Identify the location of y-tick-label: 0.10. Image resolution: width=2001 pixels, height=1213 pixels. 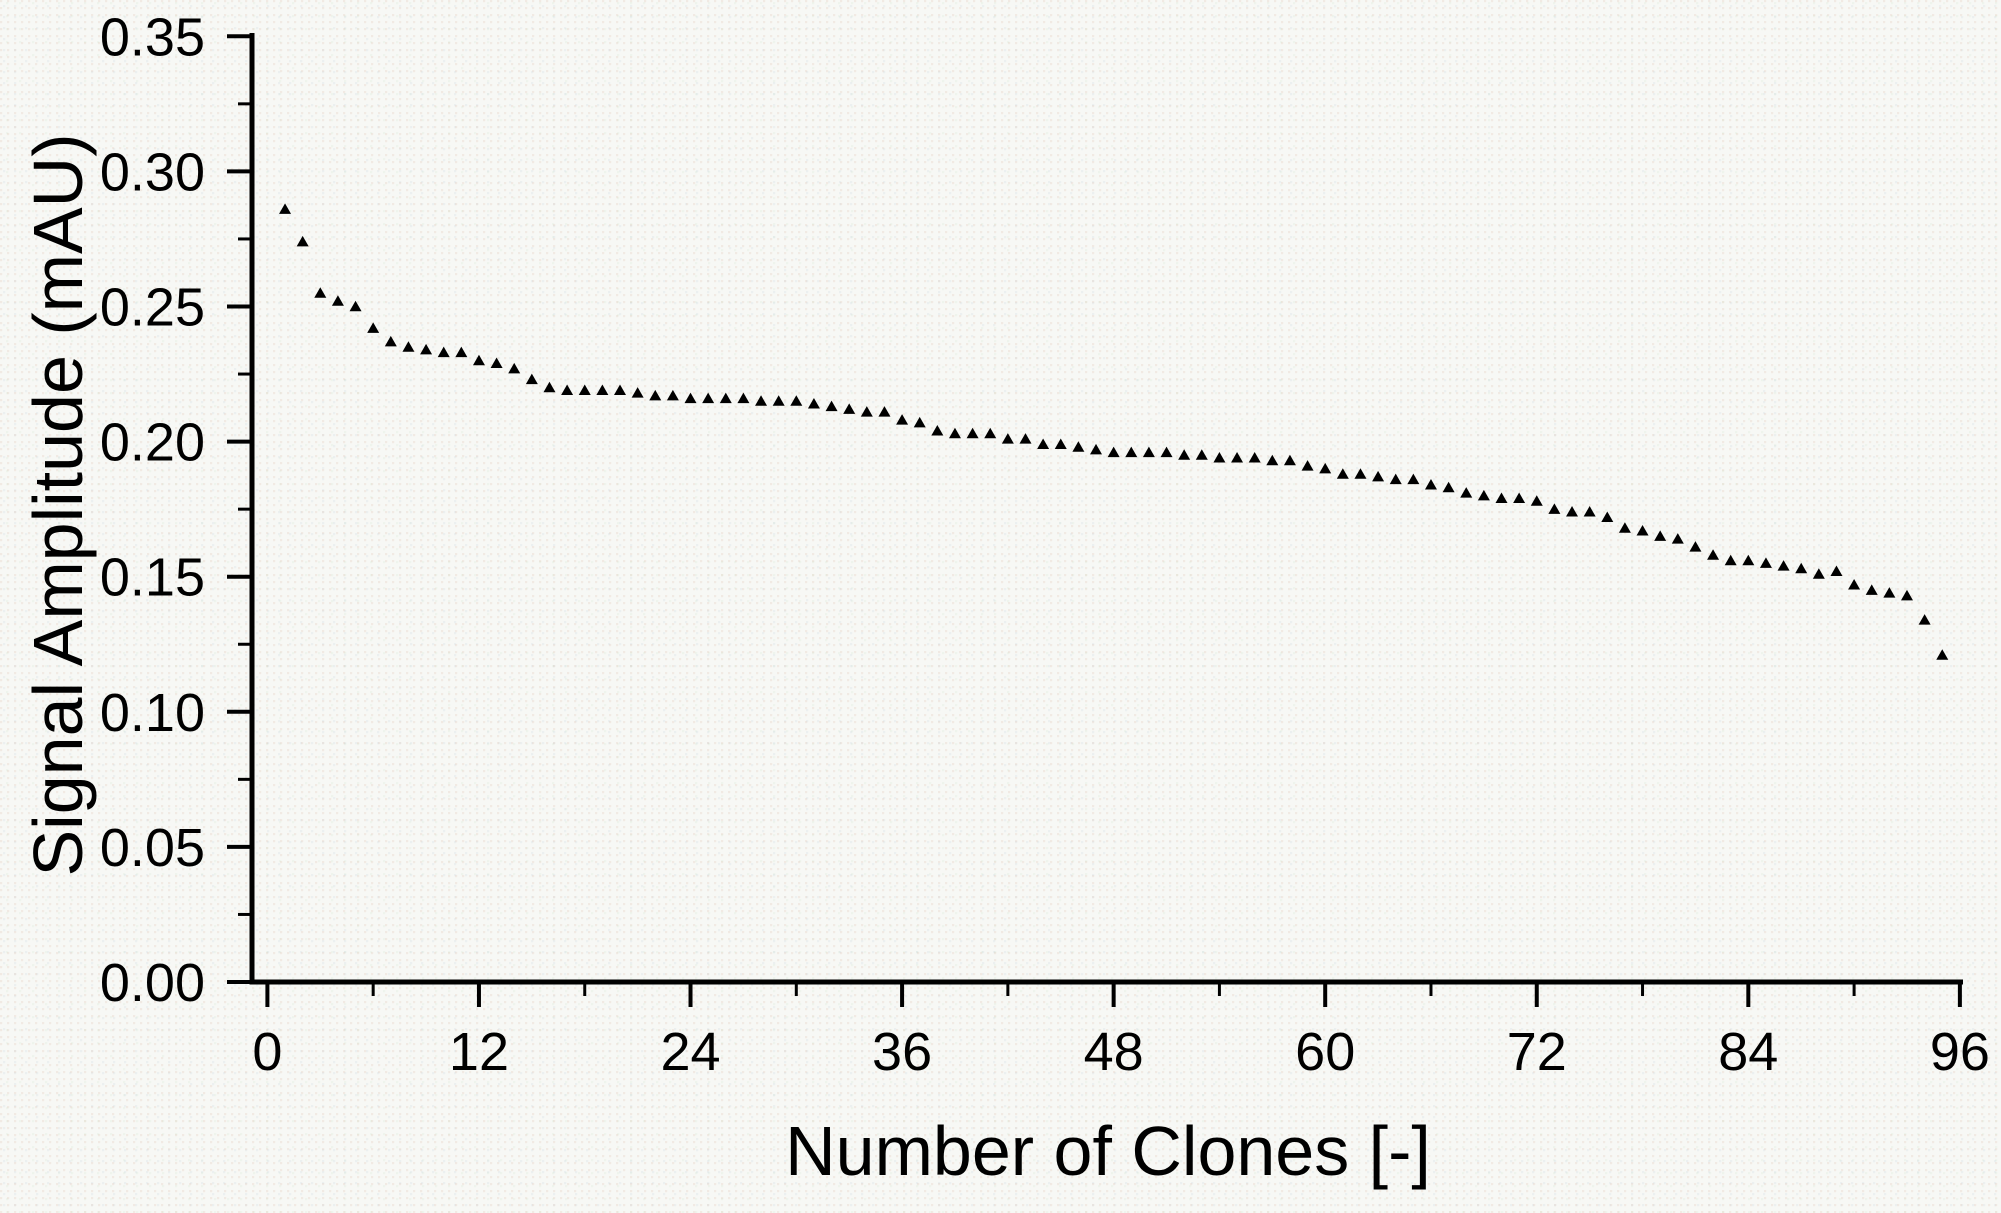
(152, 713).